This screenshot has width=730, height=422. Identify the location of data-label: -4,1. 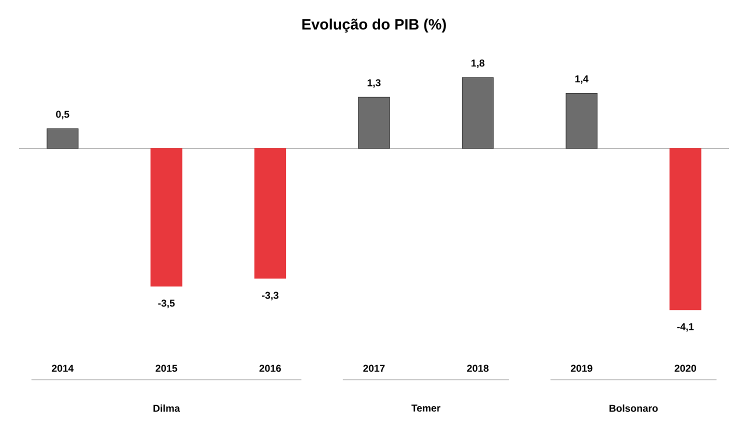
(685, 327).